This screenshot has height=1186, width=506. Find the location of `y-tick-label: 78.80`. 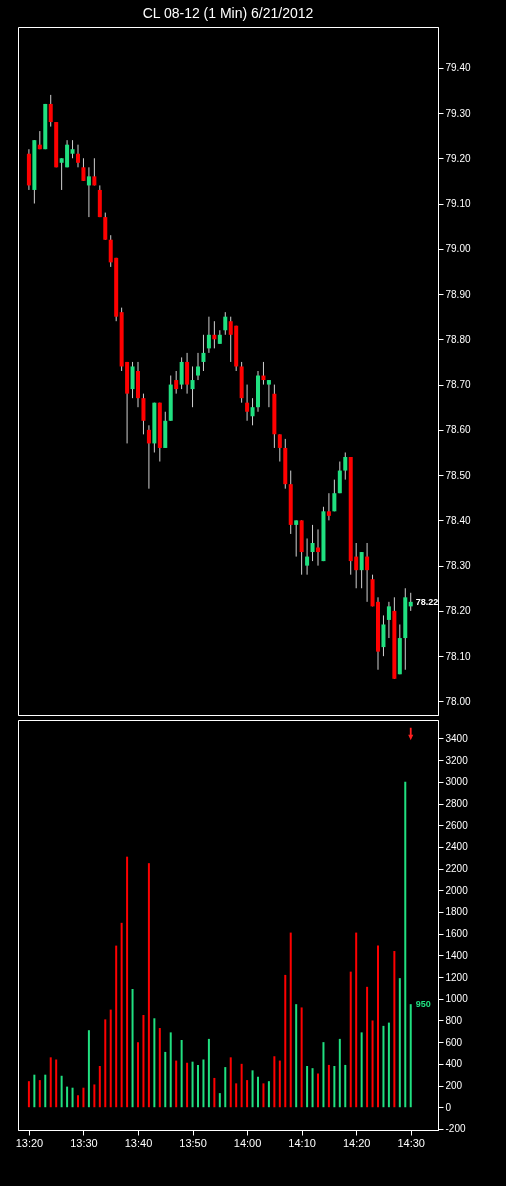

y-tick-label: 78.80 is located at coordinates (458, 339).